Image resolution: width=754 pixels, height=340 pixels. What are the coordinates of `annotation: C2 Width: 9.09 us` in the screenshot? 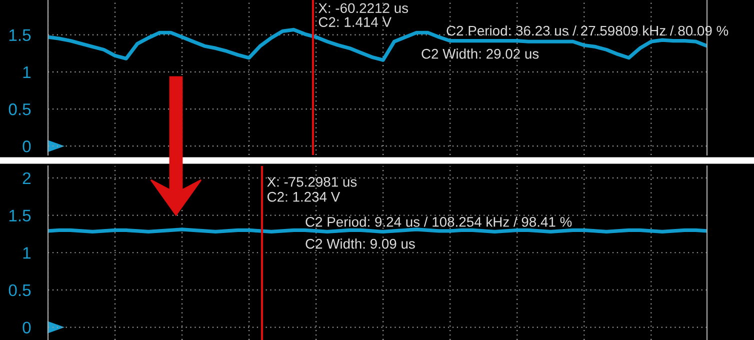 It's located at (360, 243).